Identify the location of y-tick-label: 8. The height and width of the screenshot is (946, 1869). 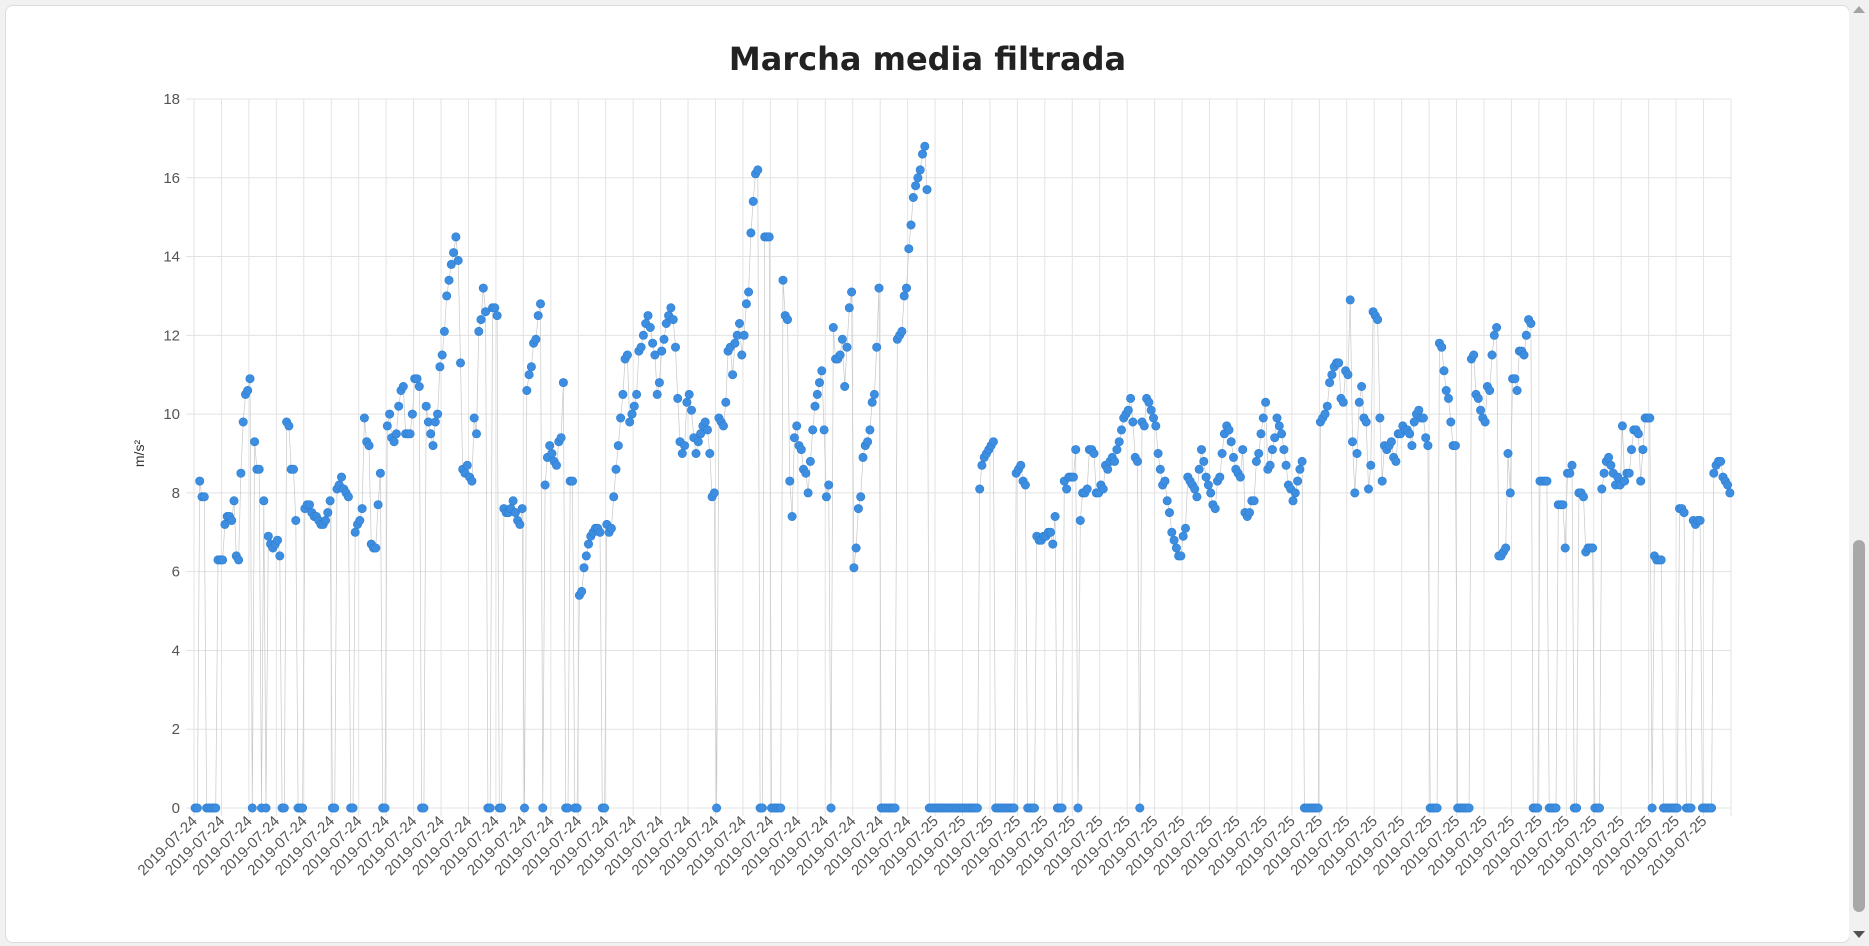
(176, 493).